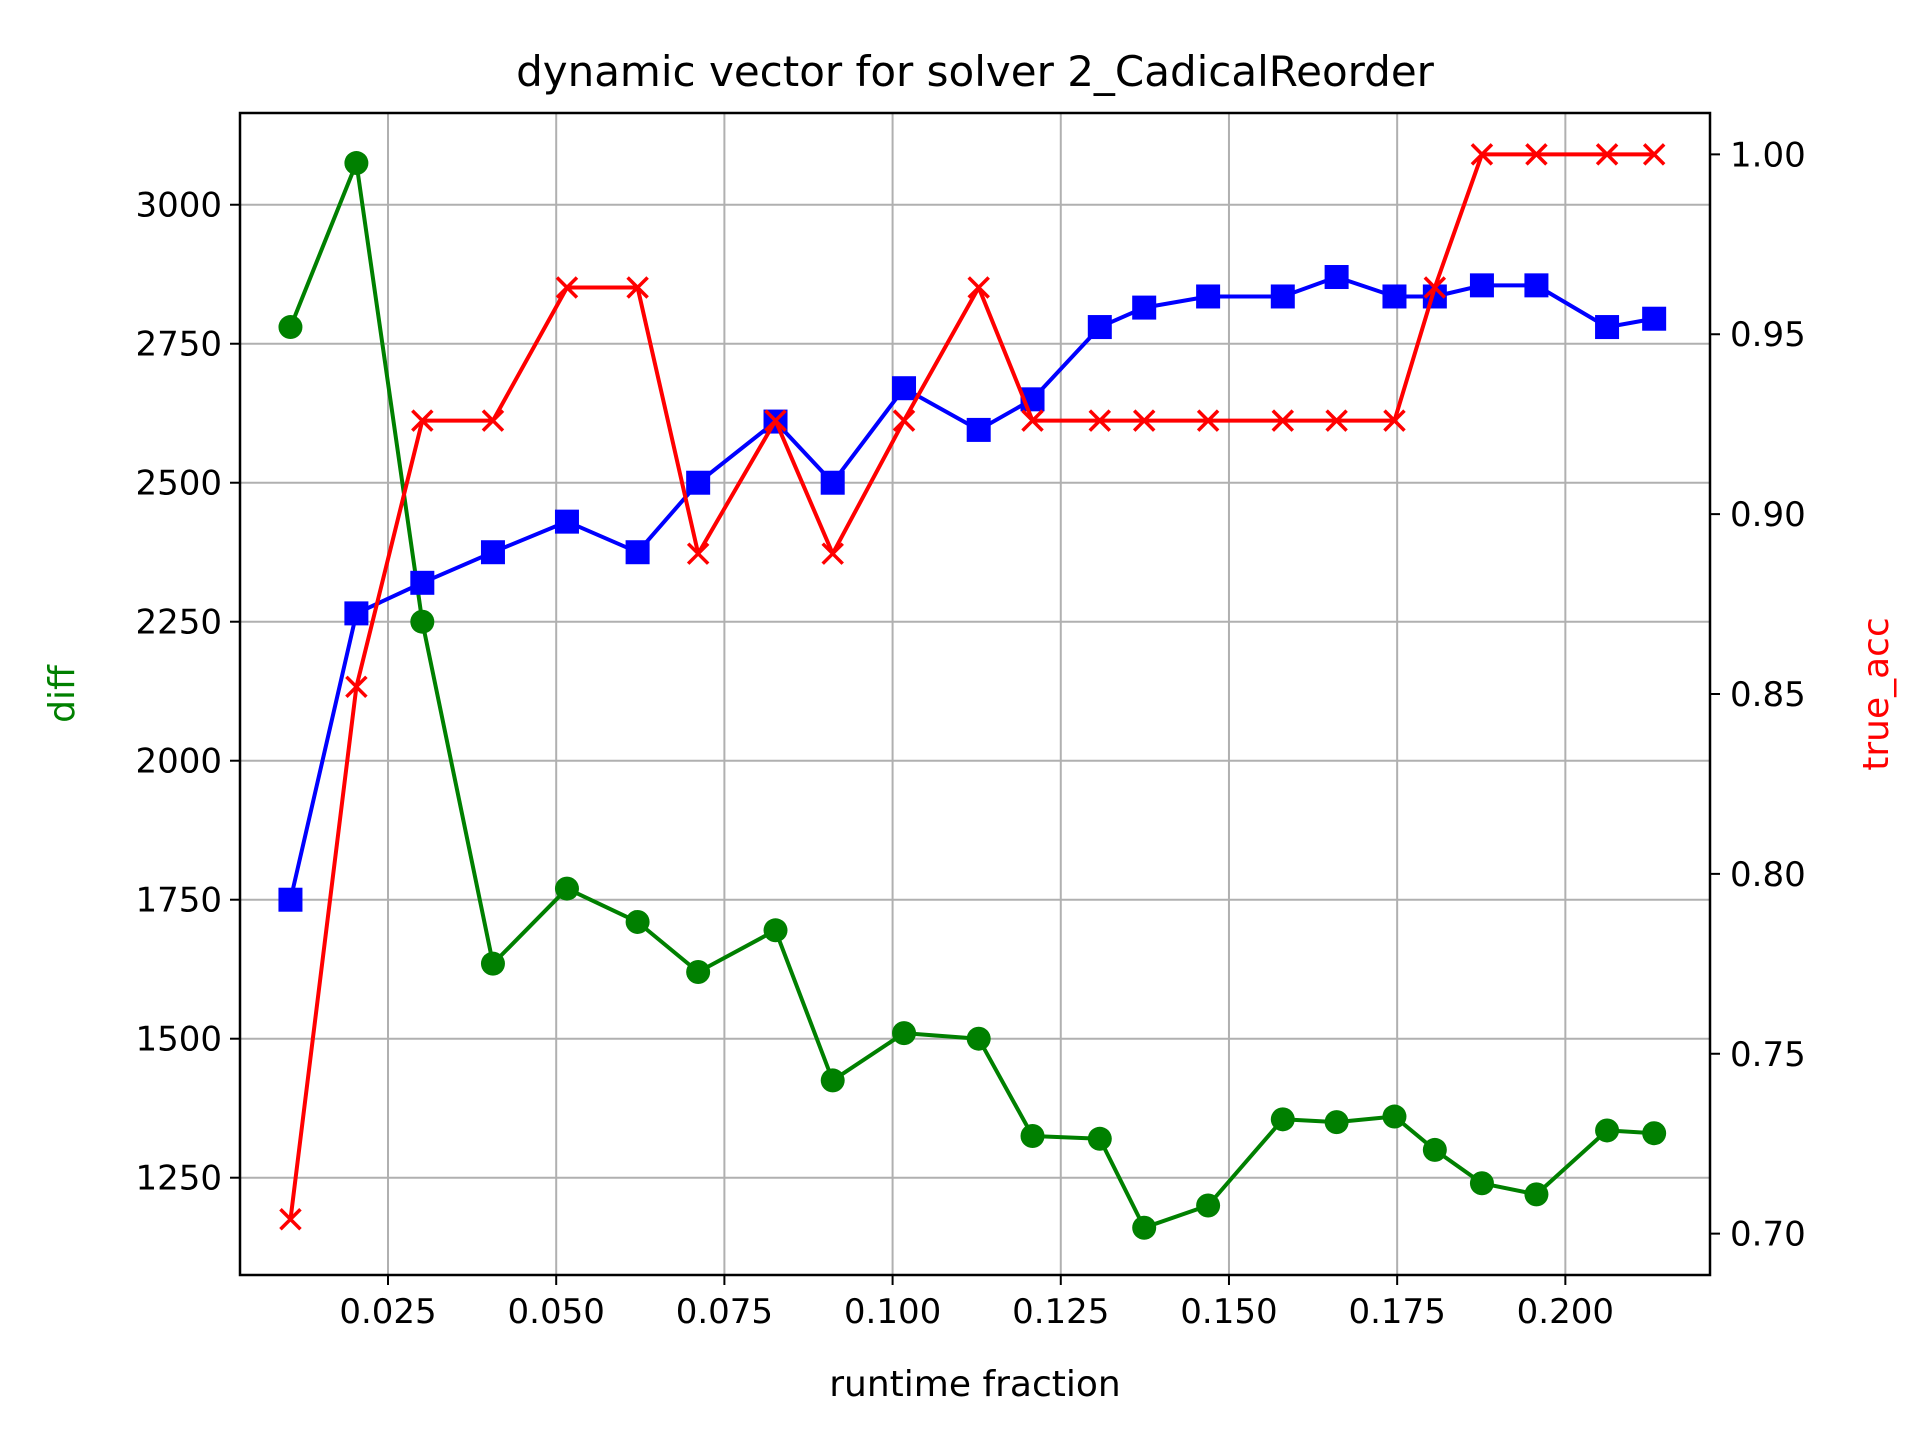 The height and width of the screenshot is (1440, 1920). I want to click on y-tick-label: 1250, so click(178, 1179).